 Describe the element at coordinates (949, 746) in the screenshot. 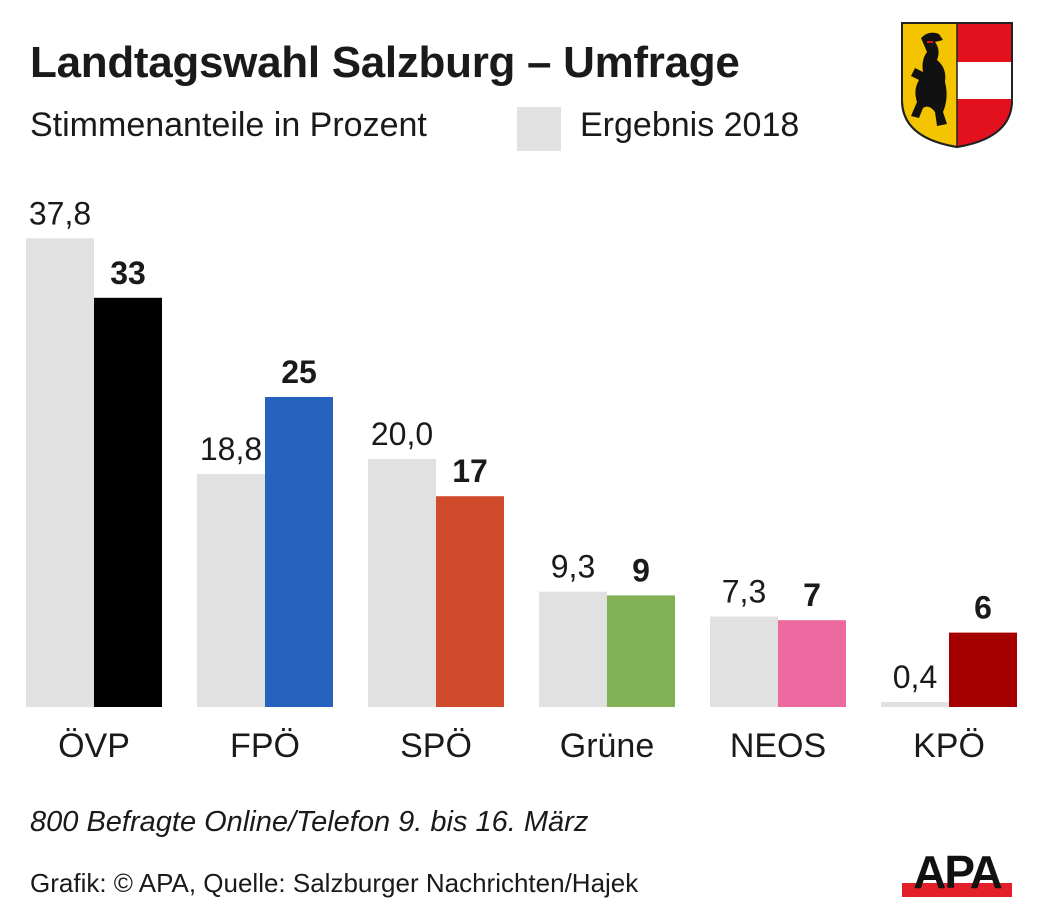

I see `category-label: KPÖ` at that location.